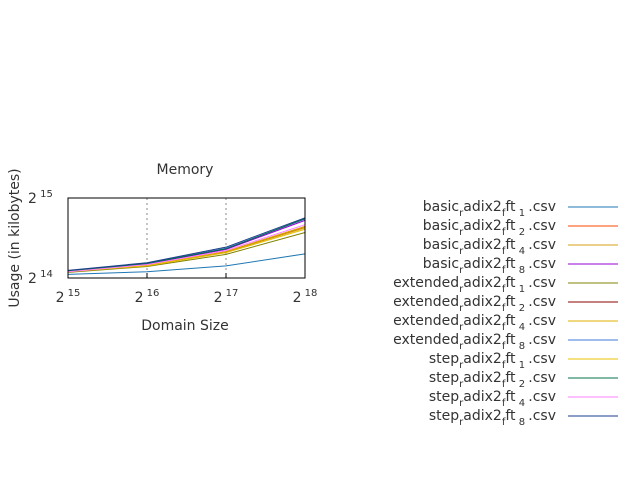 The width and height of the screenshot is (640, 480). I want to click on x-tick-label: 2 16, so click(147, 297).